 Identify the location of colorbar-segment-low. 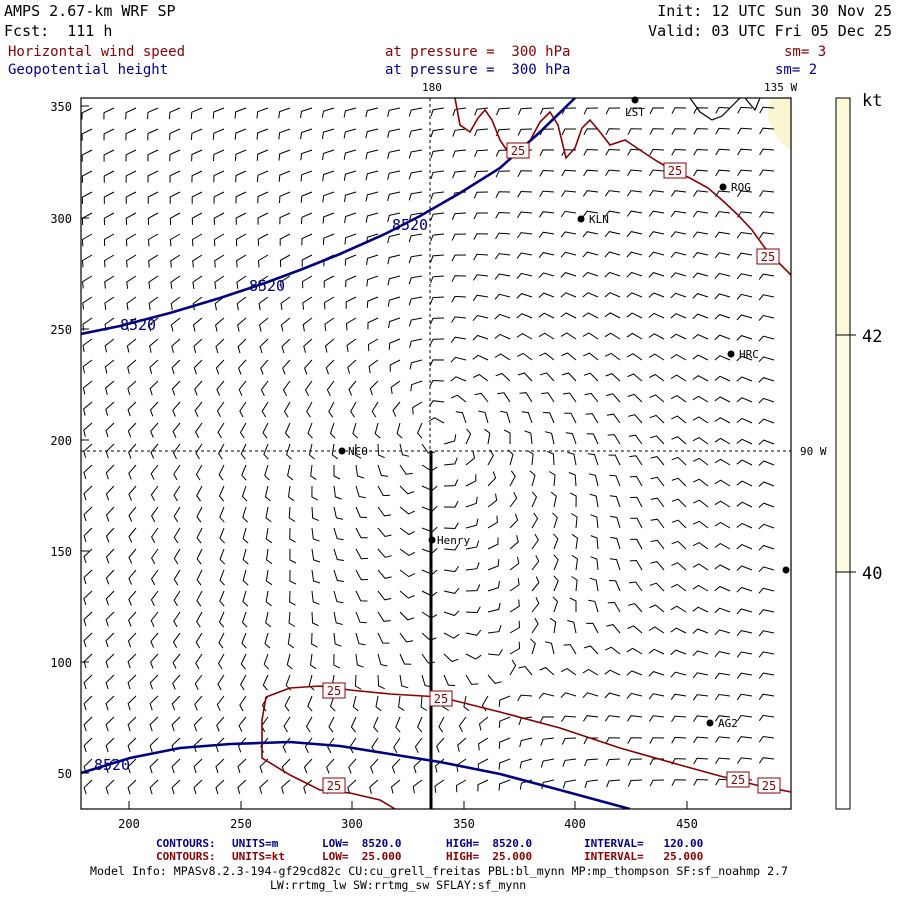
(843, 690).